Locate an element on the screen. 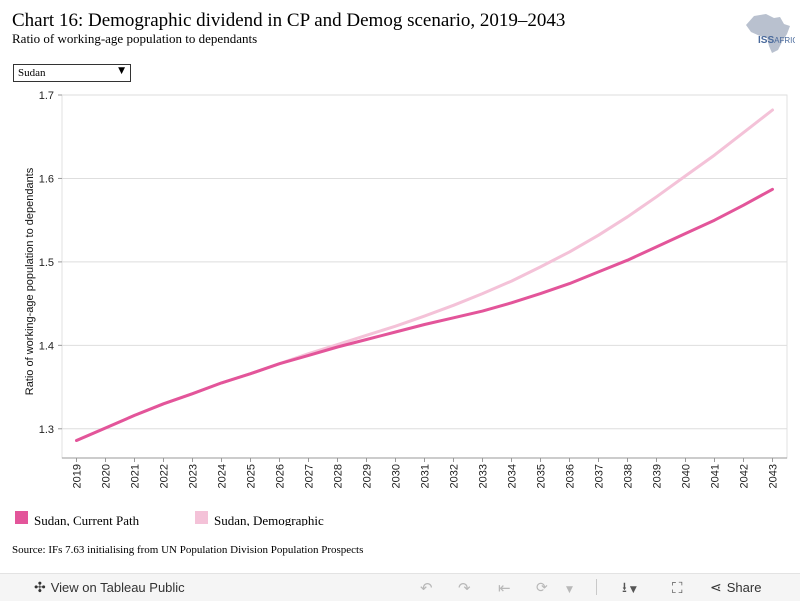 The height and width of the screenshot is (601, 800). x-tick-label: 2042 is located at coordinates (745, 476).